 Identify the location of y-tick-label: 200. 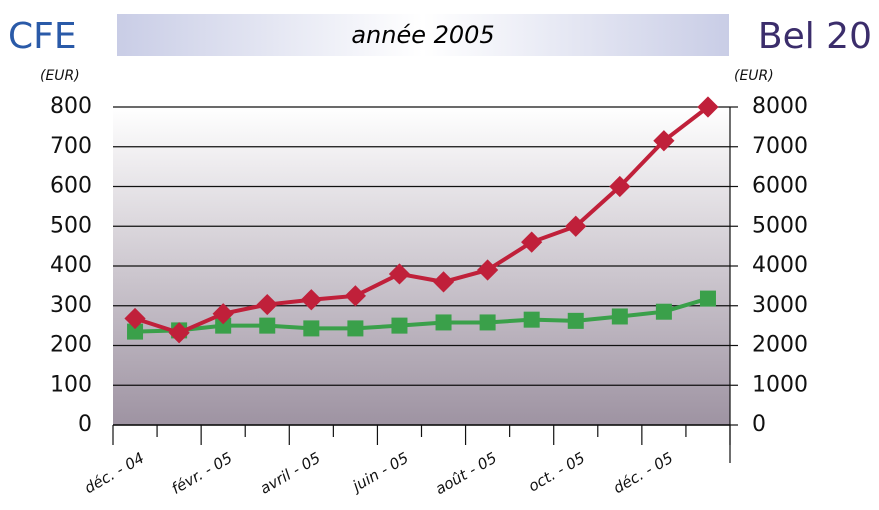
(71, 345).